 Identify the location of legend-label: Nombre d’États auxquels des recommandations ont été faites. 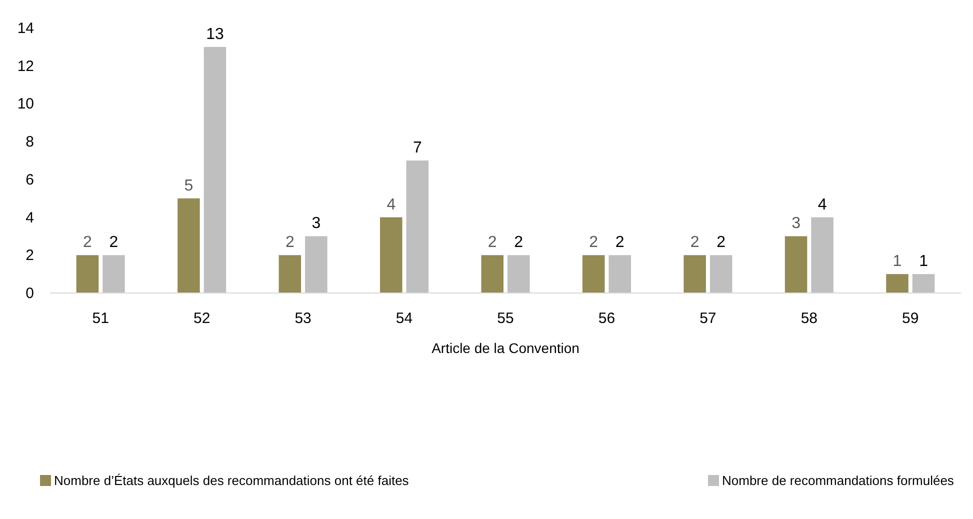
(232, 480).